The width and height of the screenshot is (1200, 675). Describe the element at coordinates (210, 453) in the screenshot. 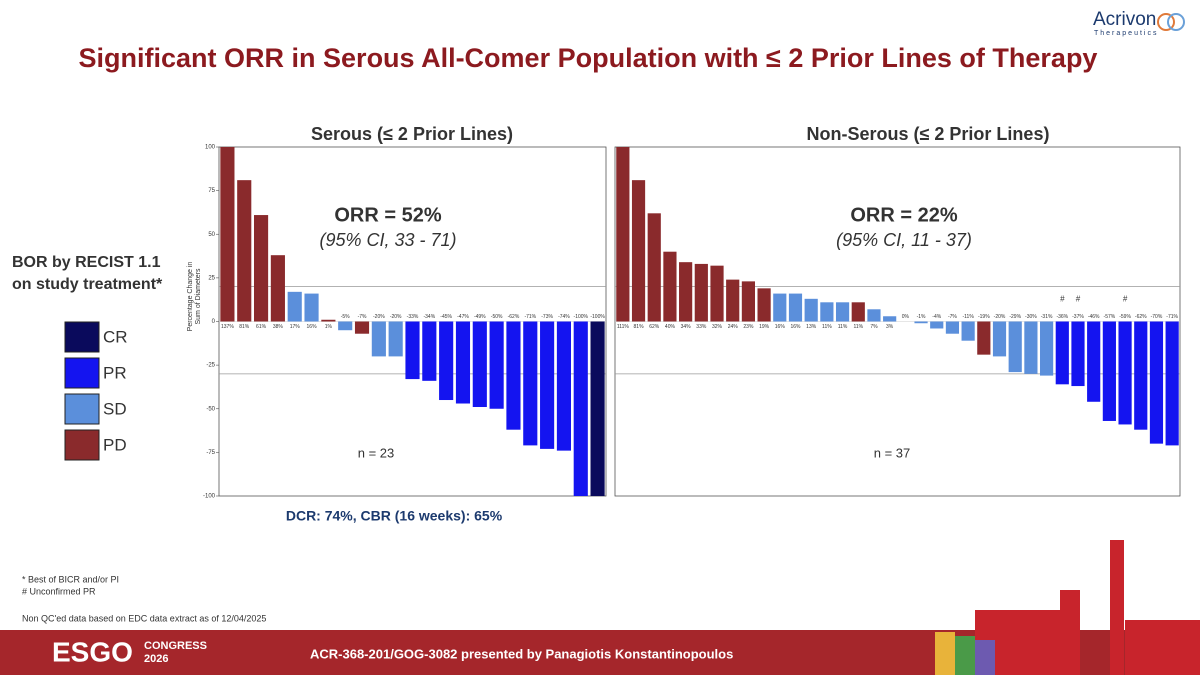

I see `y-tick-label: -75` at that location.